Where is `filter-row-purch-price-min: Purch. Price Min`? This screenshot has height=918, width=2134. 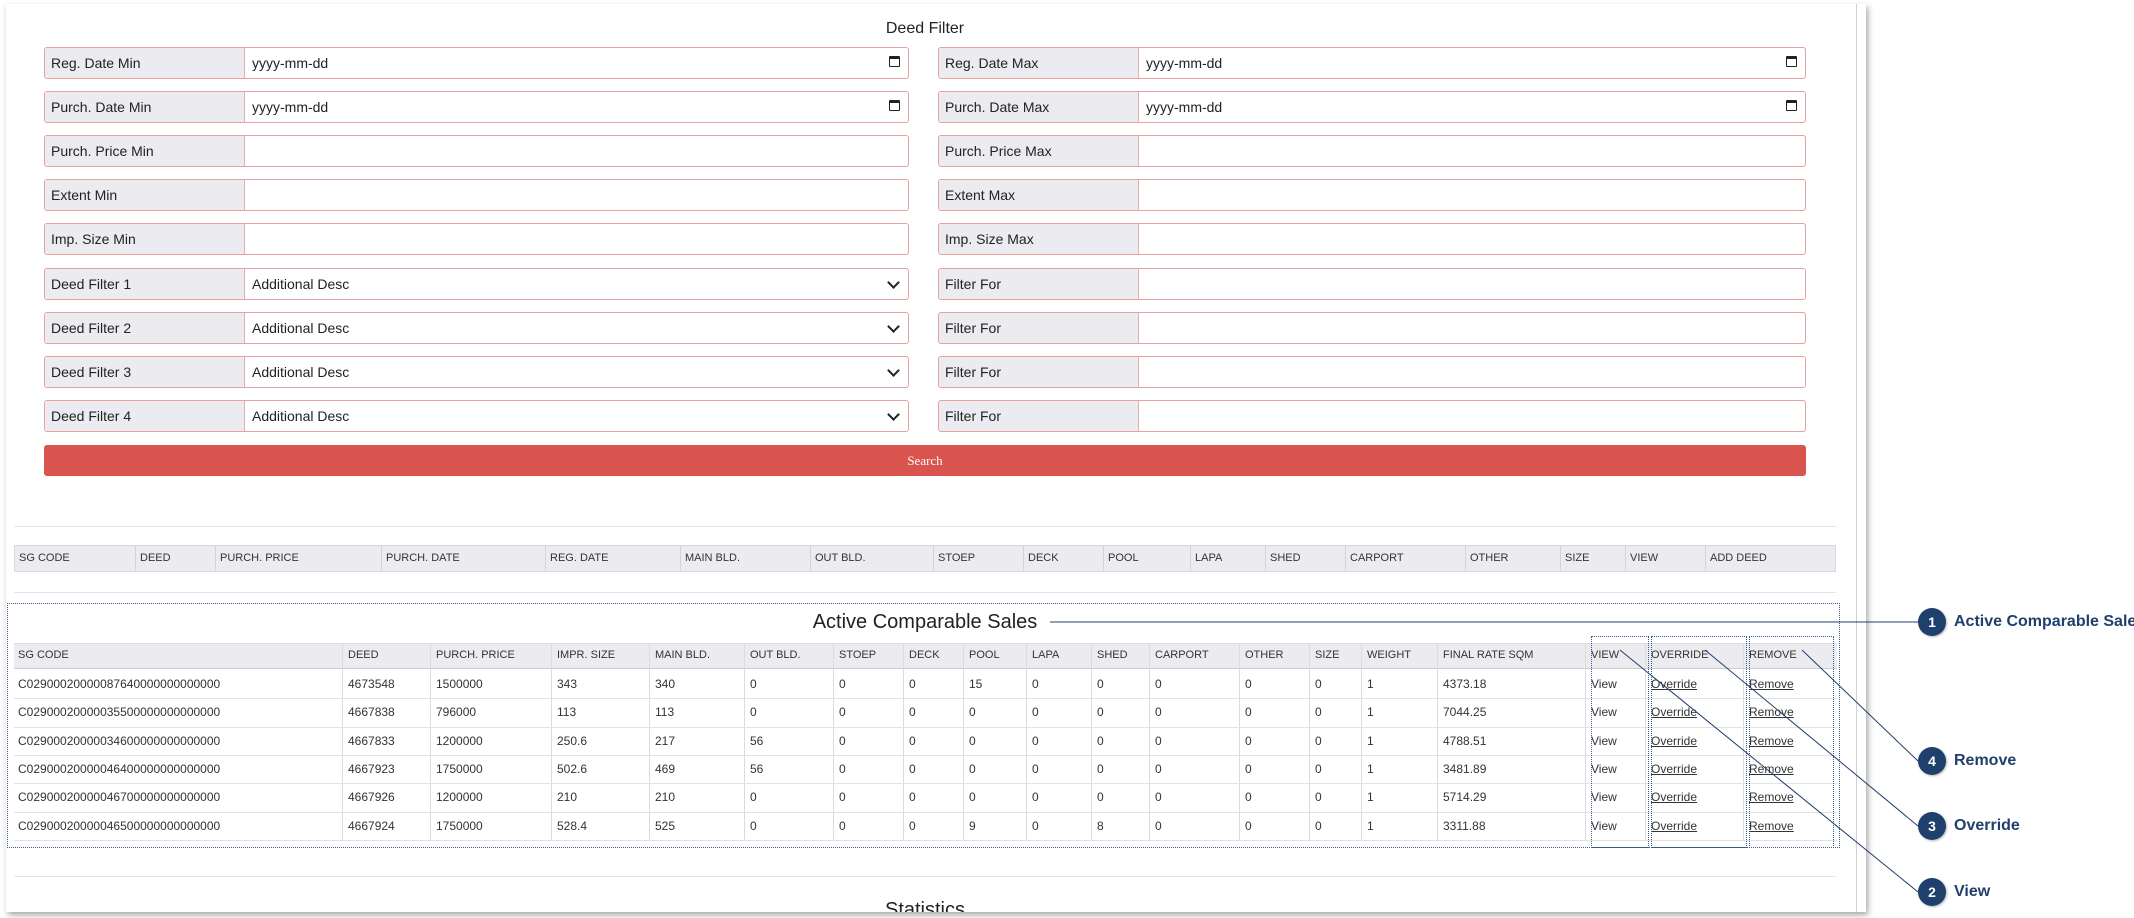
filter-row-purch-price-min: Purch. Price Min is located at coordinates (476, 151).